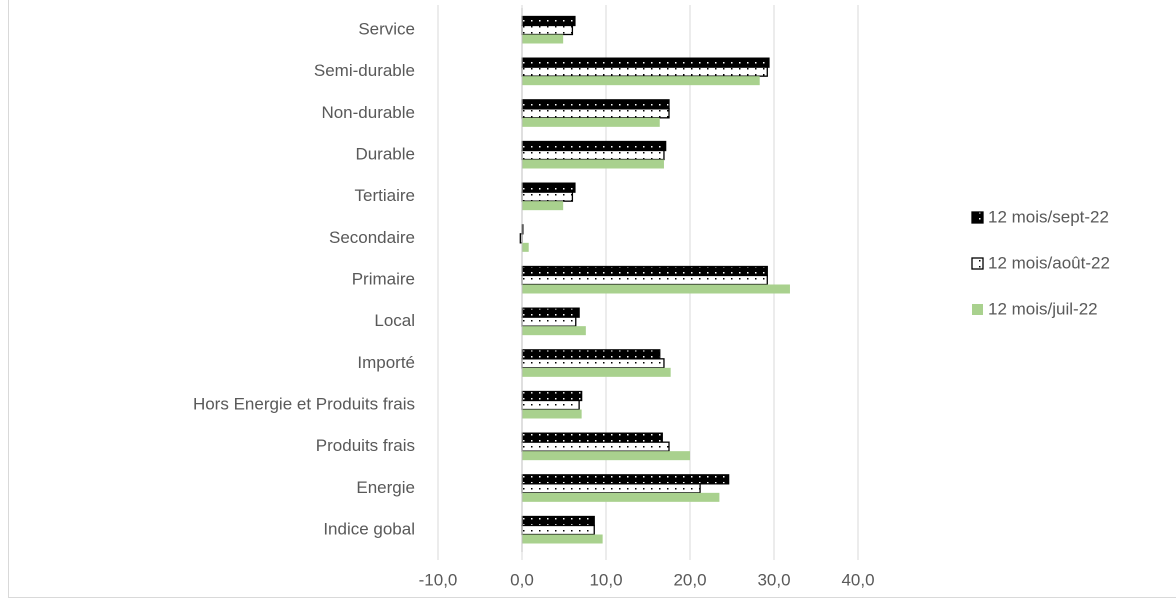 The width and height of the screenshot is (1176, 599). Describe the element at coordinates (383, 278) in the screenshot. I see `y-tick-label: Primaire` at that location.